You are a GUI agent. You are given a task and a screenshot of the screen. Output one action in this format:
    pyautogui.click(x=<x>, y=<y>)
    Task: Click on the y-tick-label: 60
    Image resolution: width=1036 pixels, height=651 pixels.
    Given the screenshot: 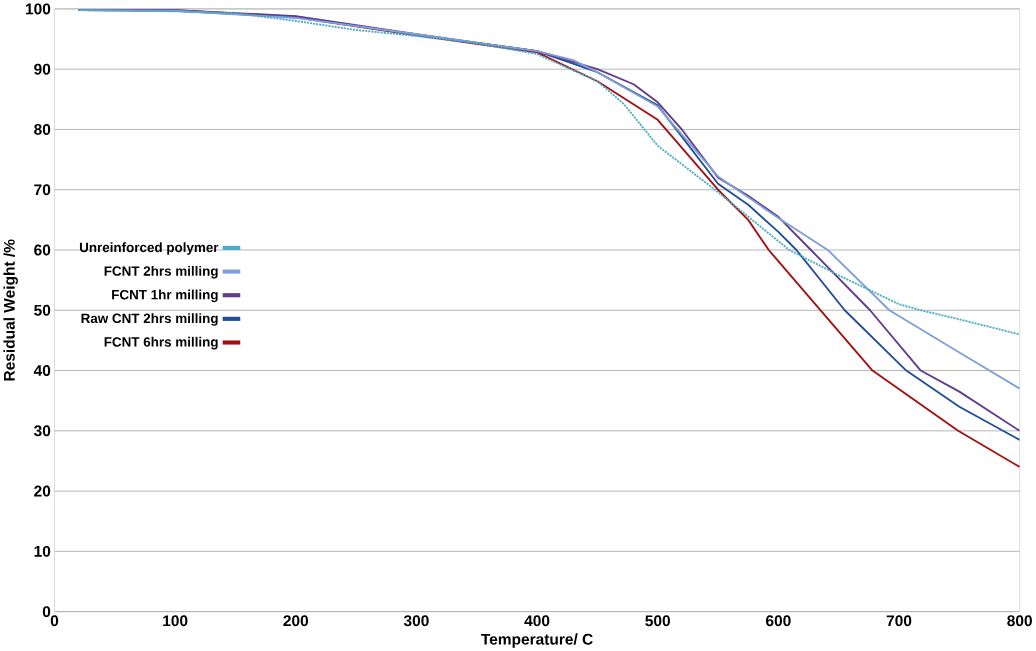 What is the action you would take?
    pyautogui.click(x=42, y=250)
    